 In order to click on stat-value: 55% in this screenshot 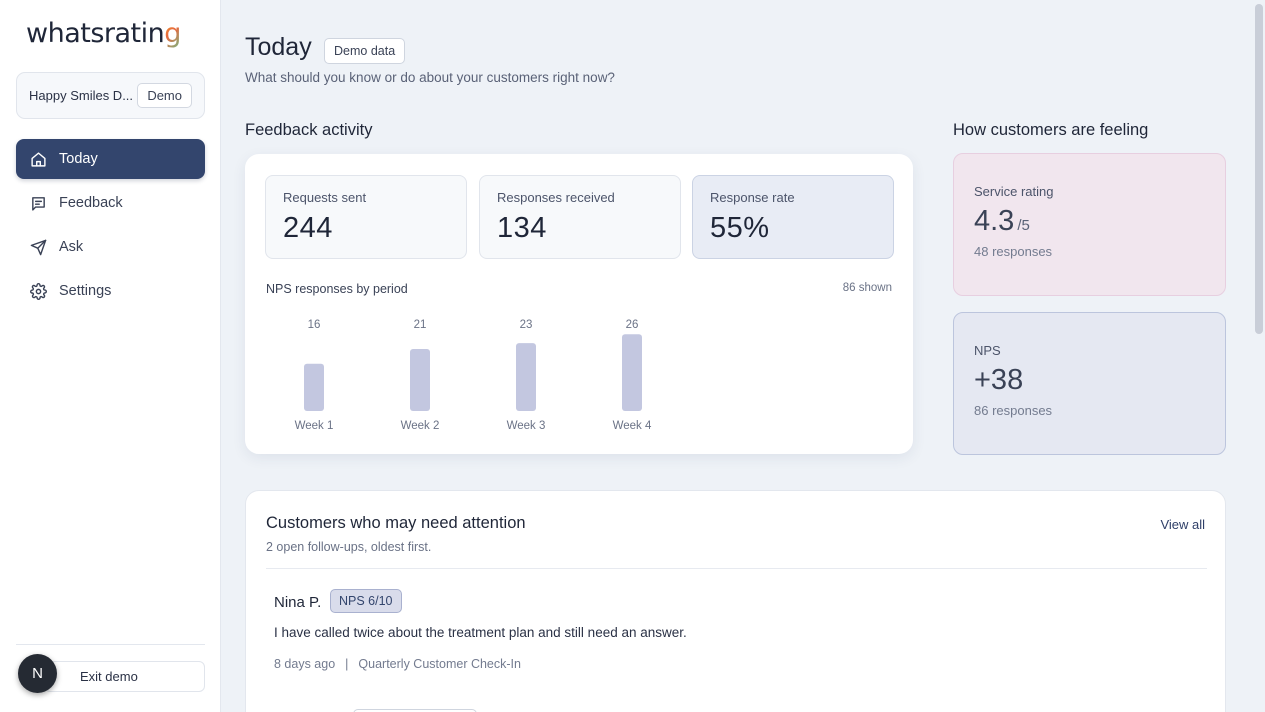, I will do `click(740, 228)`.